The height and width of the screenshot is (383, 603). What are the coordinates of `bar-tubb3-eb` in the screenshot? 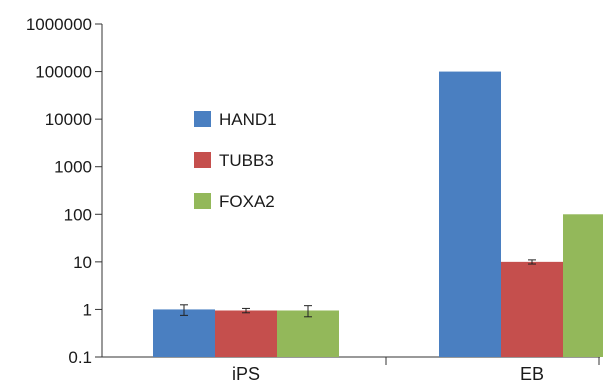 It's located at (532, 309).